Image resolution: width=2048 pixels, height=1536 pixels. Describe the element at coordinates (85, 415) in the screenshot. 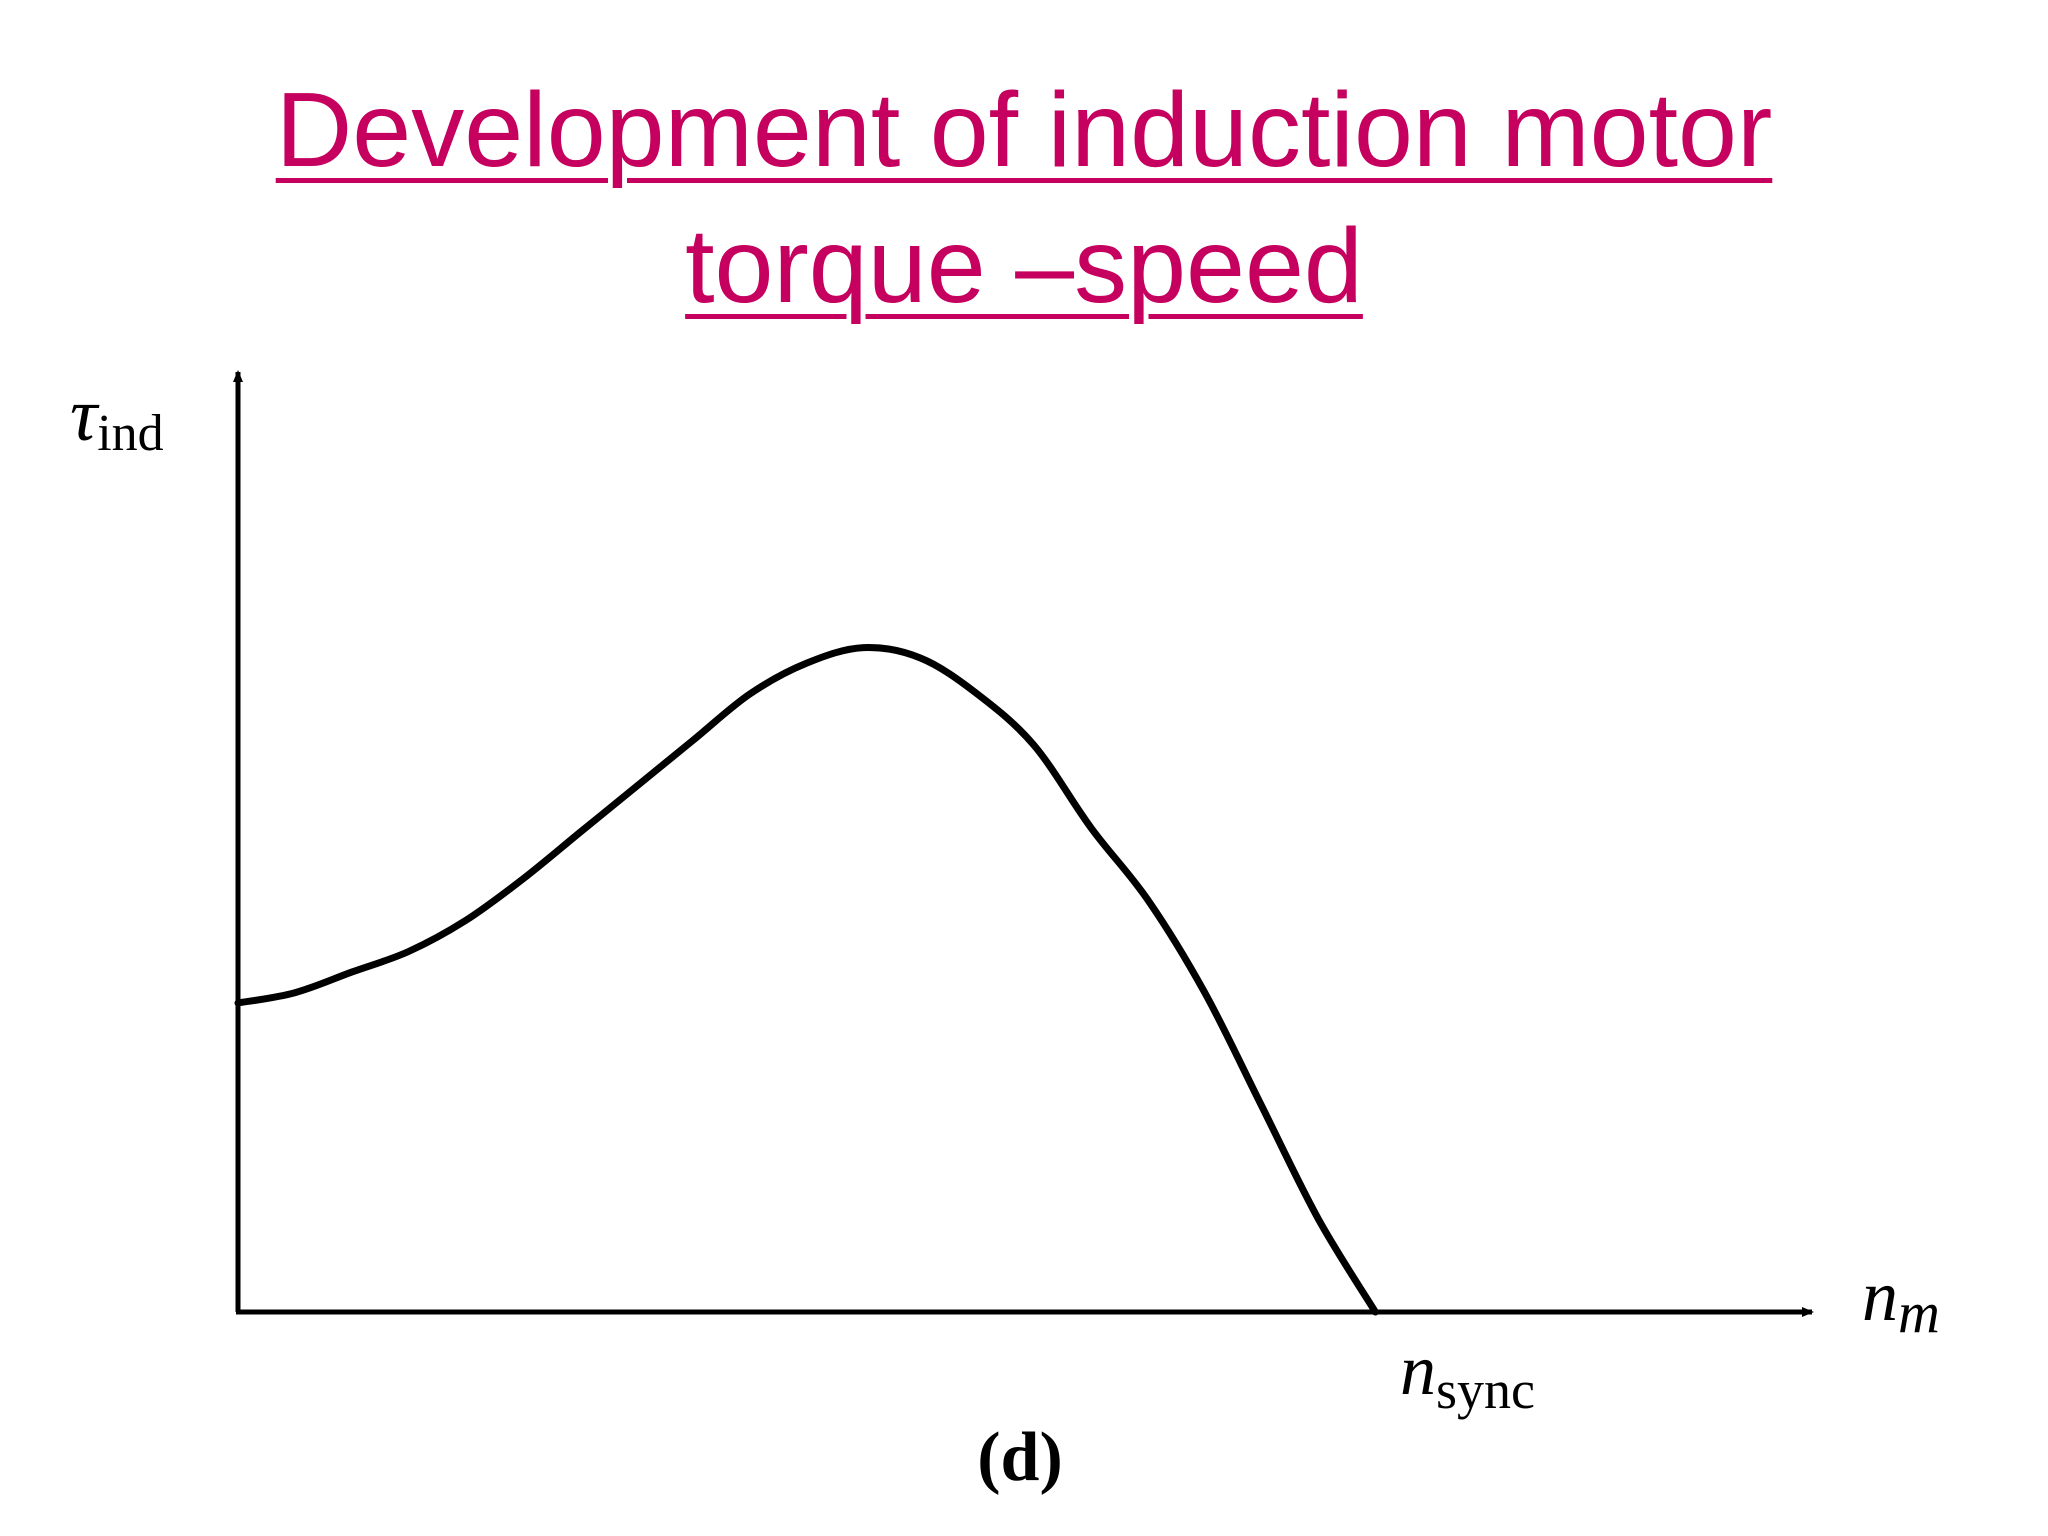

I see `y-axis-label-symbol: τ` at that location.